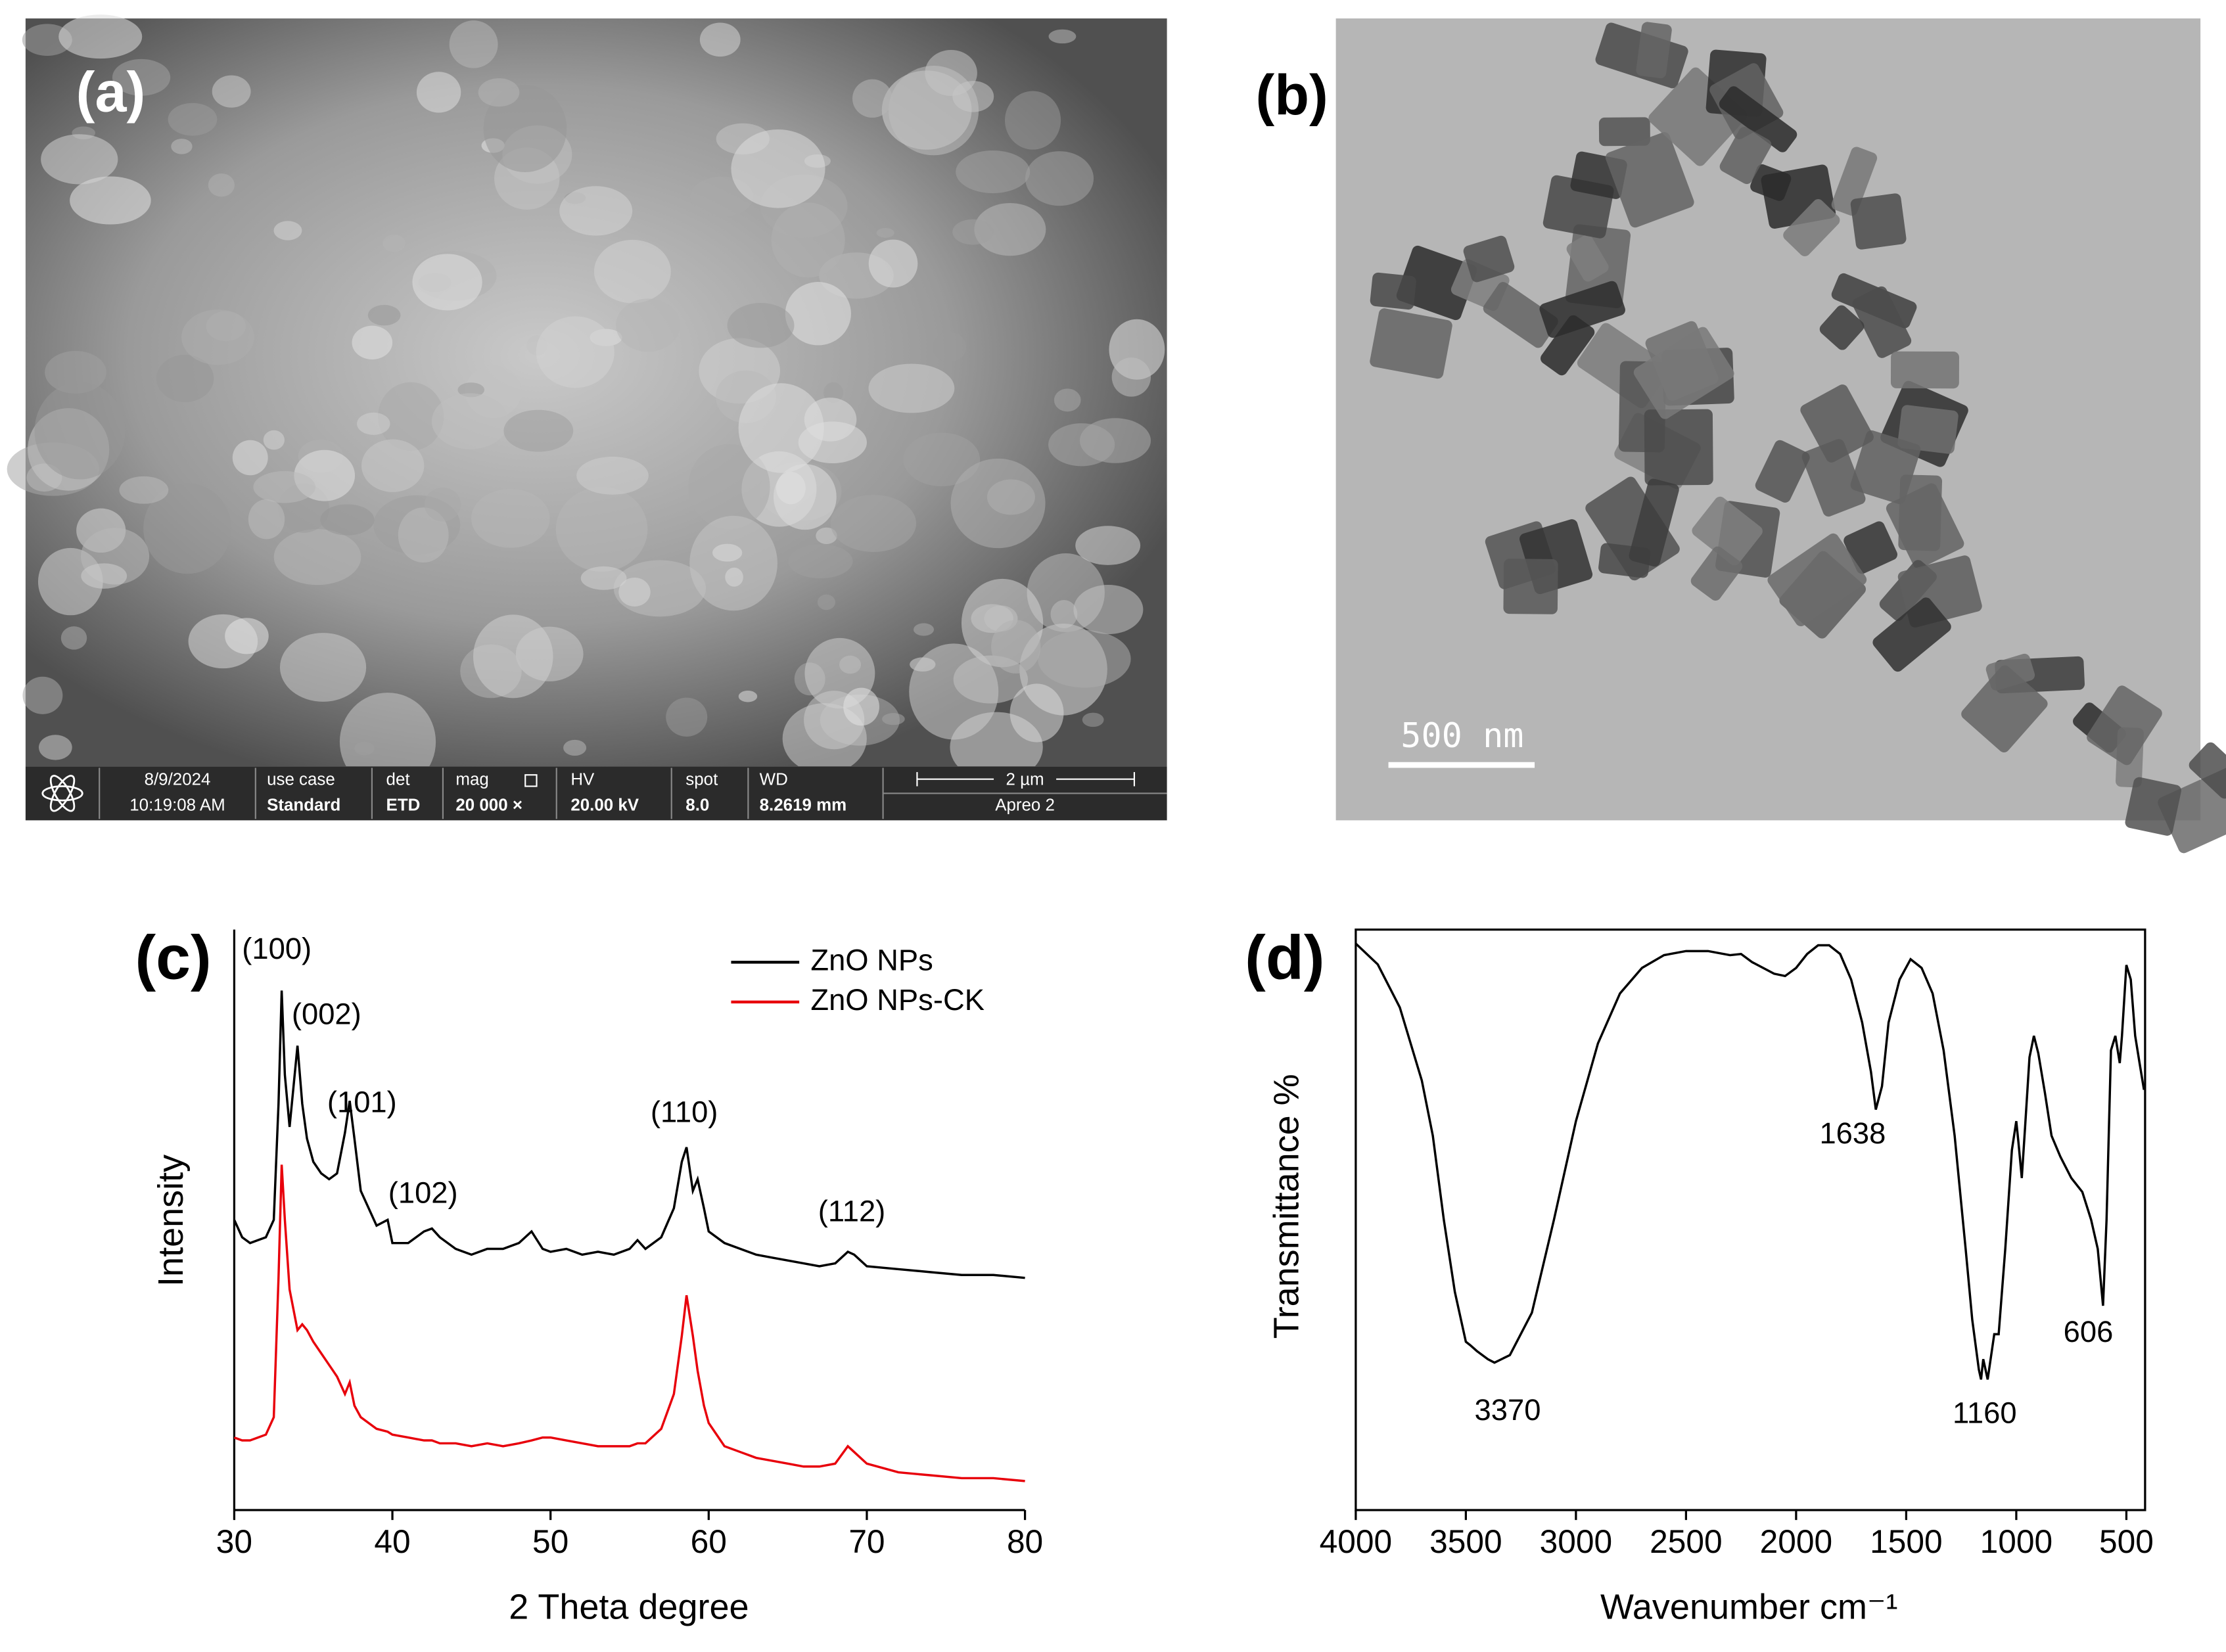 Image resolution: width=2226 pixels, height=1652 pixels. I want to click on panel-label: (c), so click(173, 957).